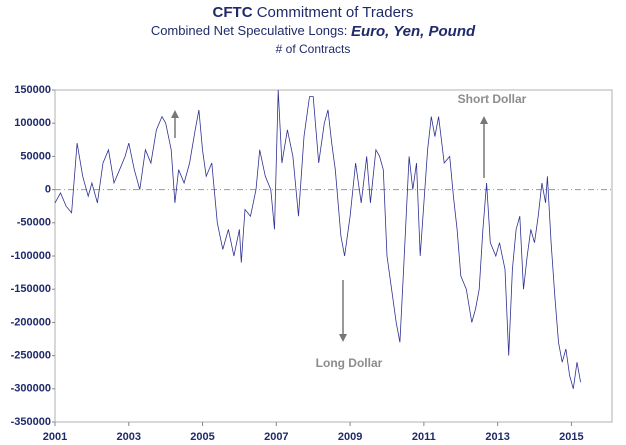 The height and width of the screenshot is (445, 626). I want to click on y-tick-label: -200000, so click(31, 322).